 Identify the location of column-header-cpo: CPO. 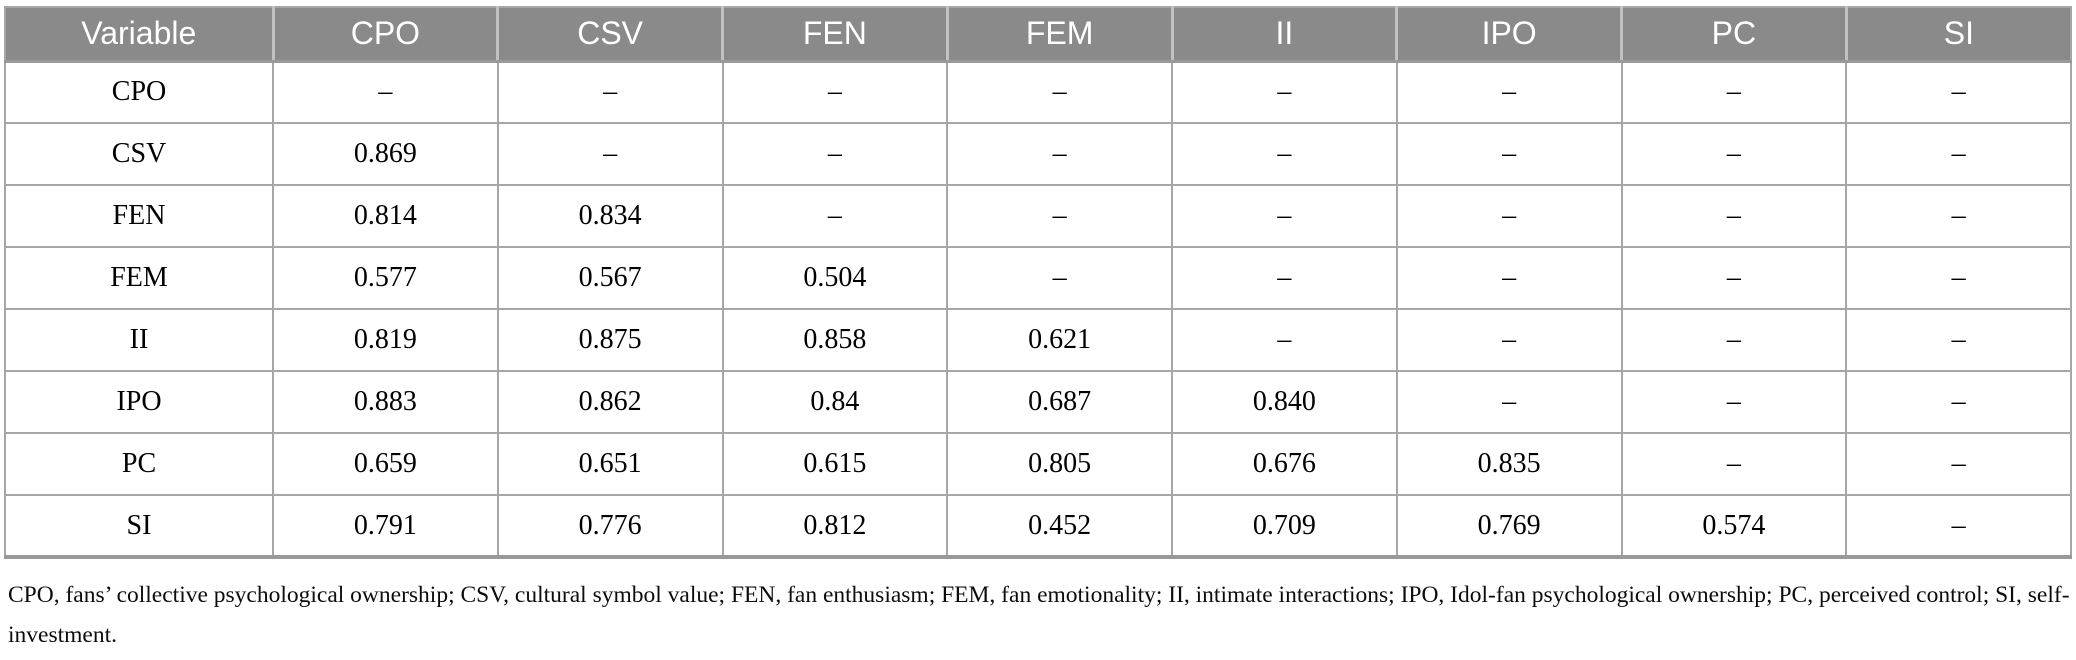
(385, 34).